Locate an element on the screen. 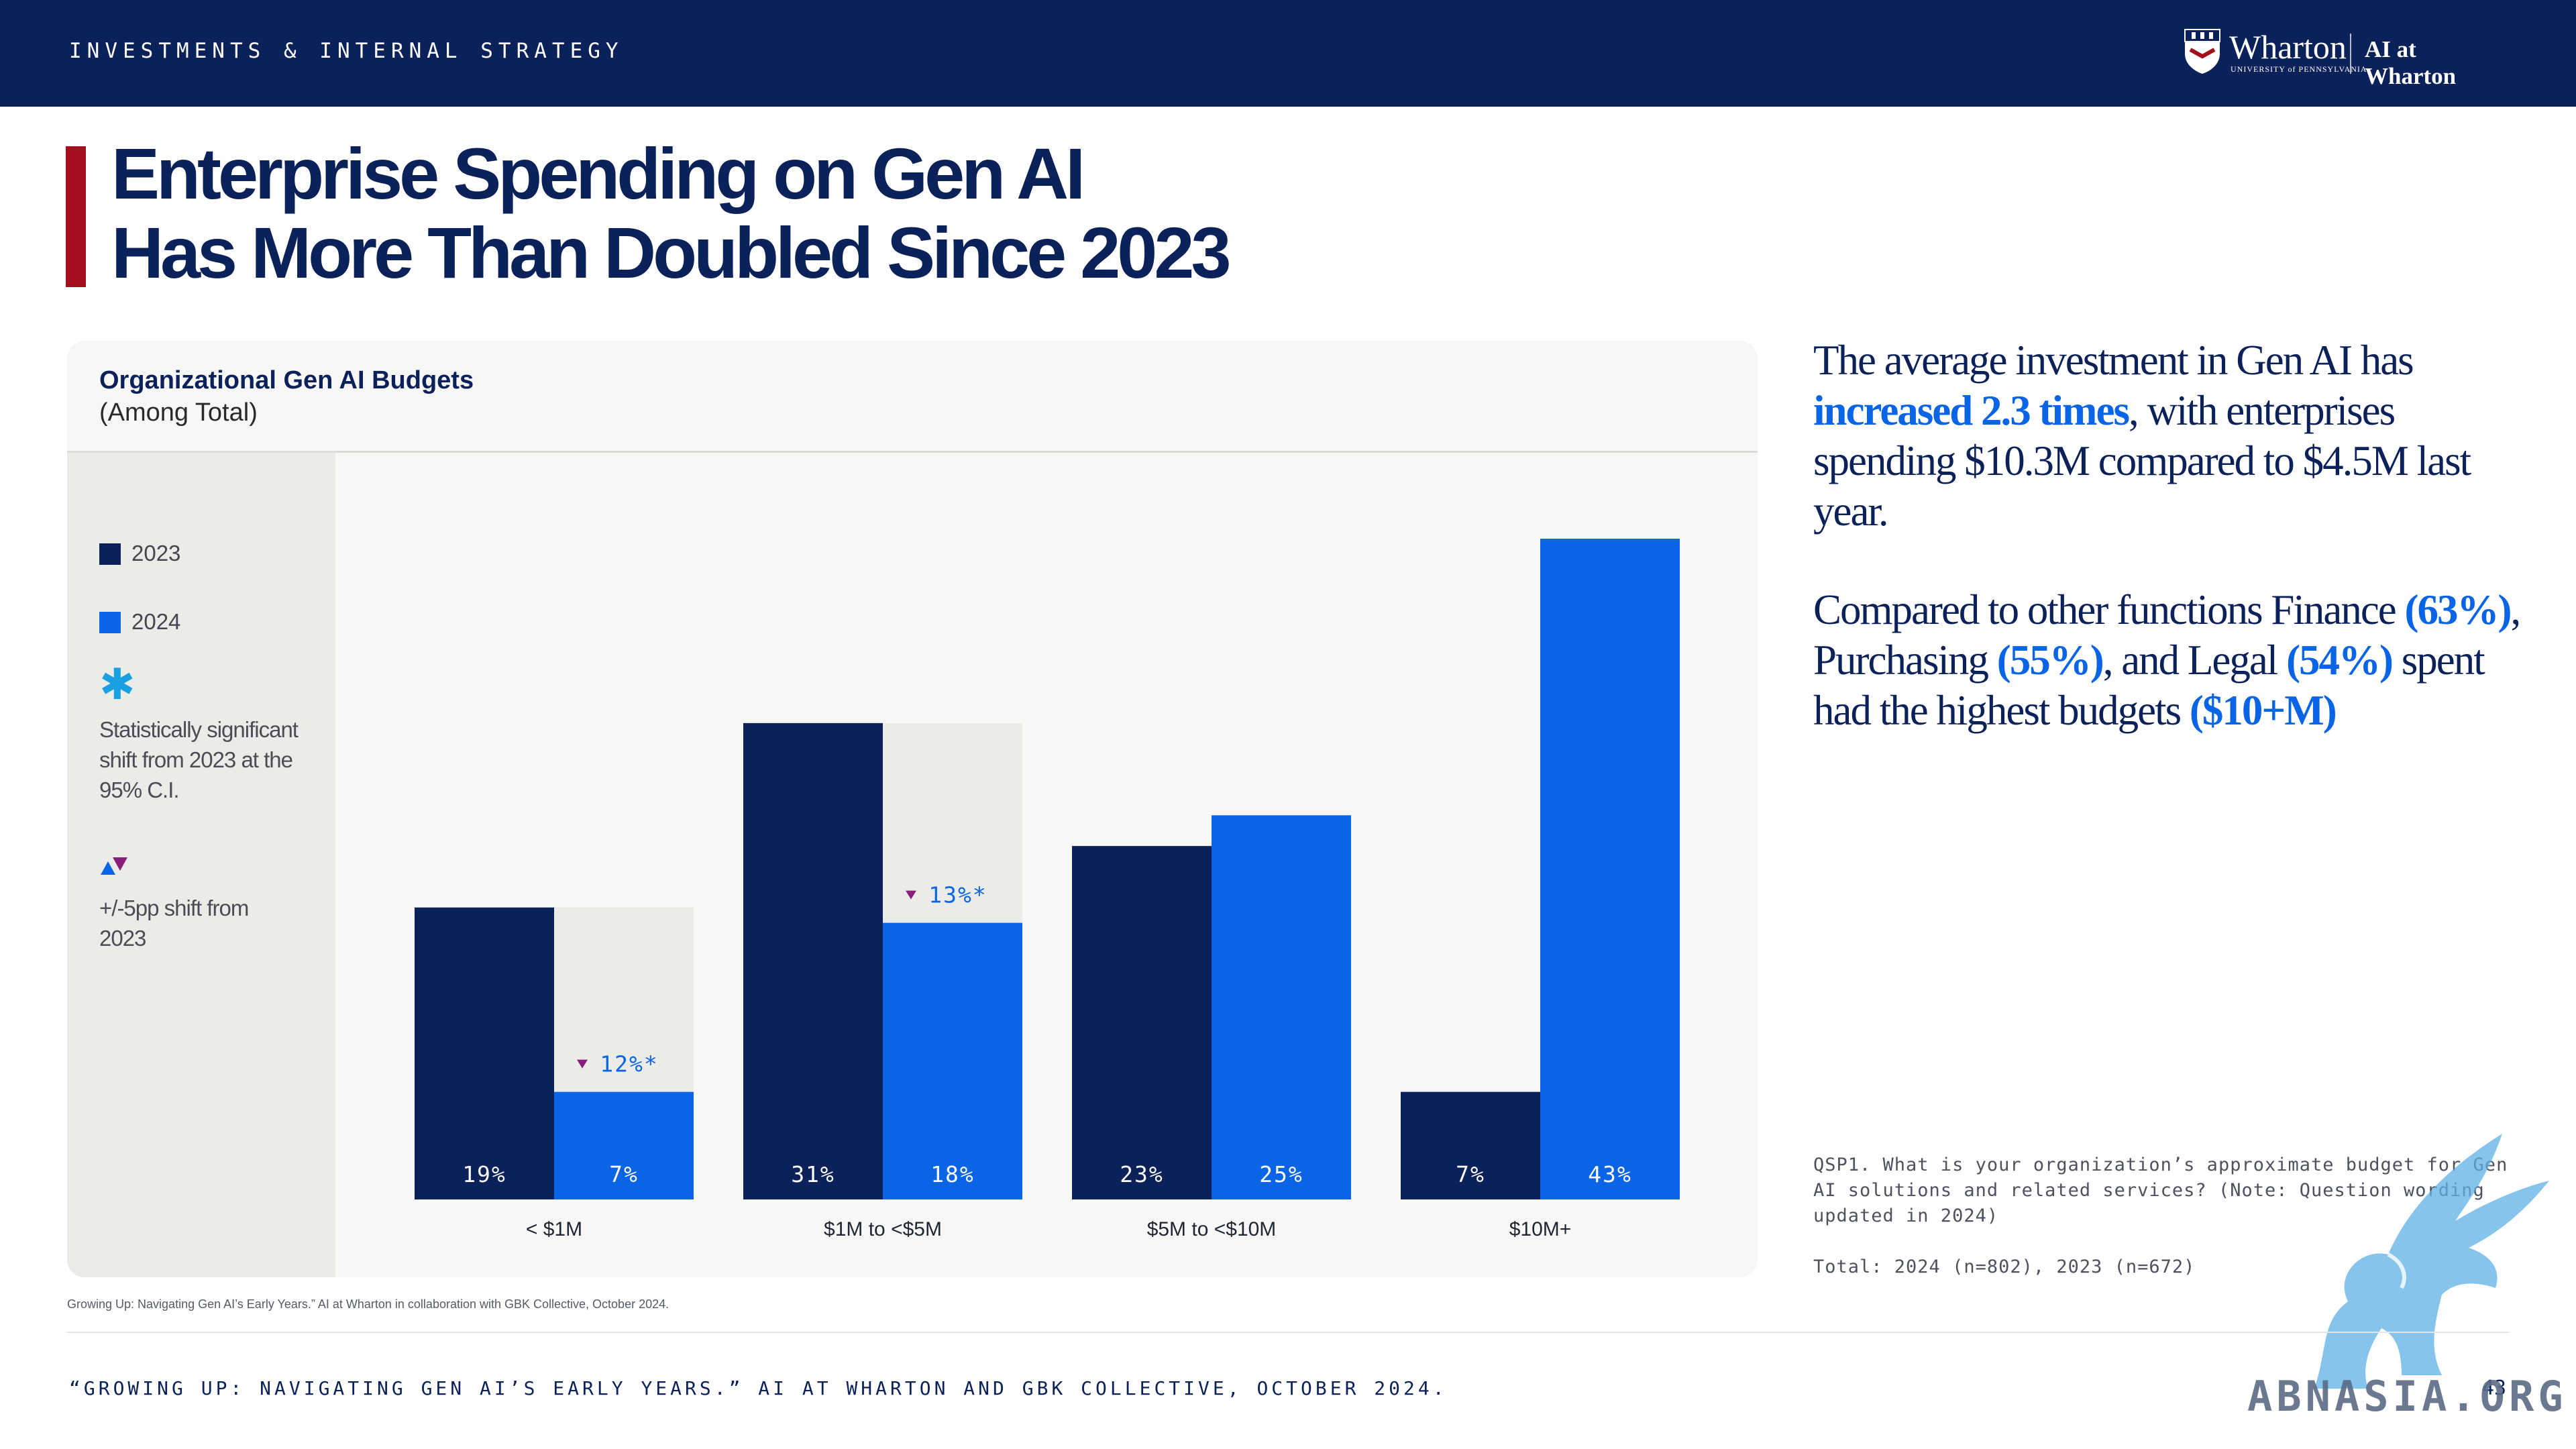 This screenshot has width=2576, height=1449. data-label-2023-2: 23% is located at coordinates (1142, 1174).